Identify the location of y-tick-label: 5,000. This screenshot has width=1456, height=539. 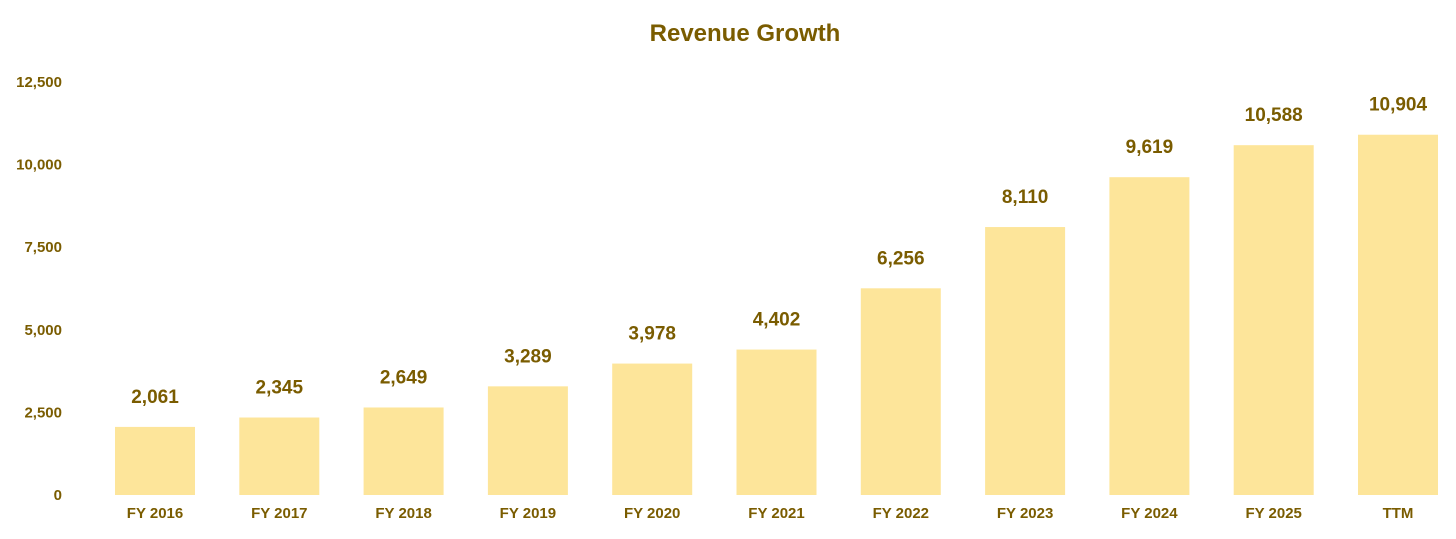
(43, 330).